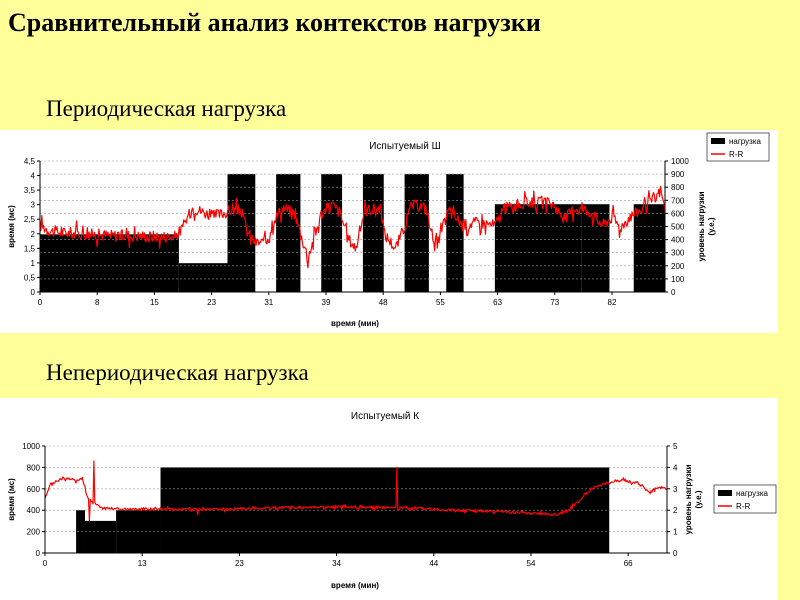  Describe the element at coordinates (383, 302) in the screenshot. I see `x-tick-label: 48` at that location.